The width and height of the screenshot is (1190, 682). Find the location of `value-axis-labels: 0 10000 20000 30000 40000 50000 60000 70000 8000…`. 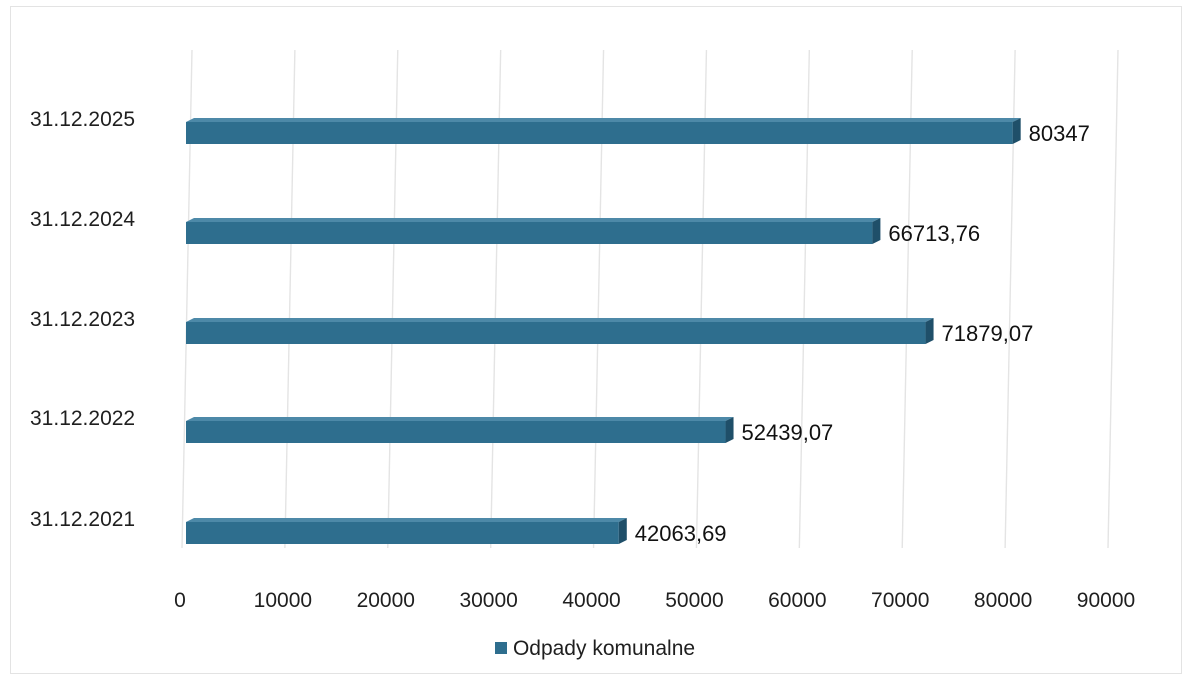

value-axis-labels: 0 10000 20000 30000 40000 50000 60000 70000 8000… is located at coordinates (654, 600).